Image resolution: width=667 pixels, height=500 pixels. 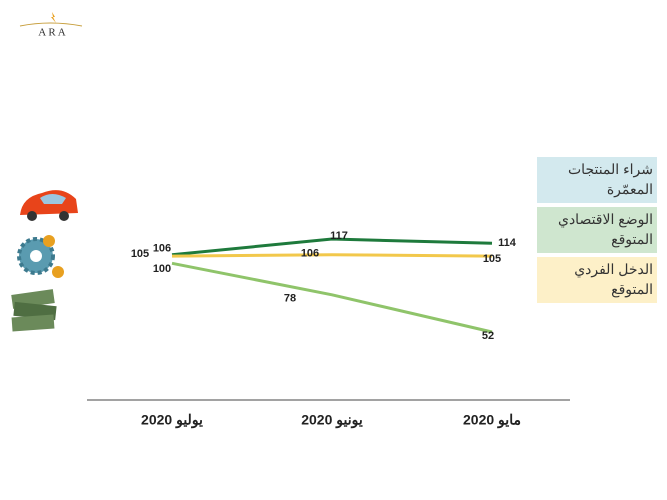 What do you see at coordinates (162, 269) in the screenshot?
I see `data-label: 100` at bounding box center [162, 269].